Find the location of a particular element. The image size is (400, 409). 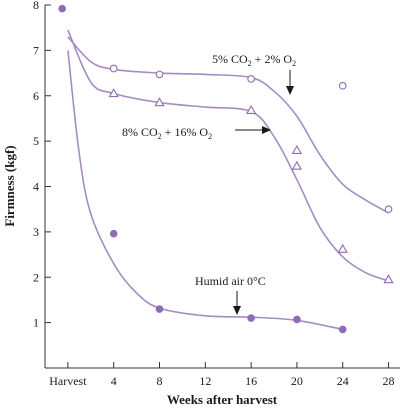

x-tick-label: 8 is located at coordinates (160, 381).